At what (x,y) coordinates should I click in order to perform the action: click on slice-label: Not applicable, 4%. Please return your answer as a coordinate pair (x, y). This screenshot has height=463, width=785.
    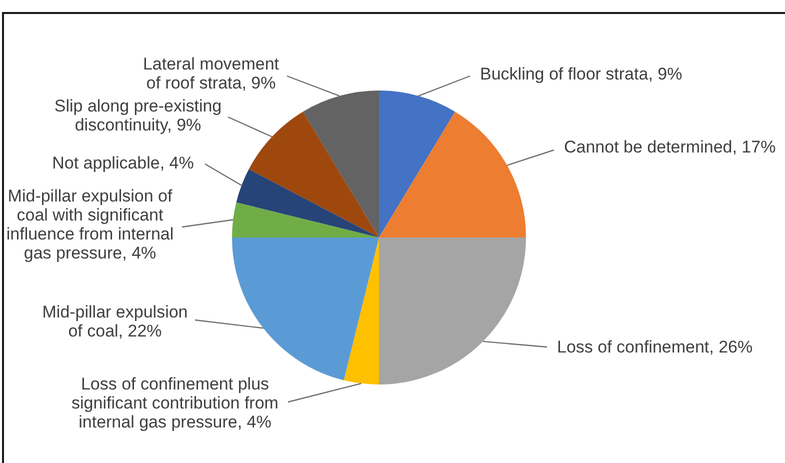
    Looking at the image, I should click on (123, 163).